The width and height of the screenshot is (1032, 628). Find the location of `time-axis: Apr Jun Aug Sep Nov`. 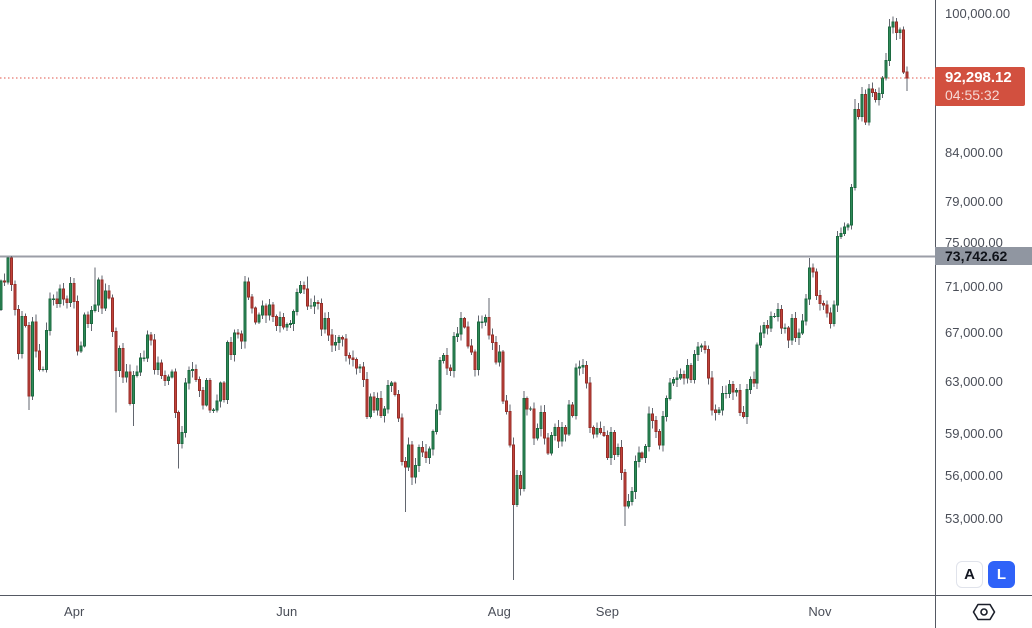

time-axis: Apr Jun Aug Sep Nov is located at coordinates (467, 612).